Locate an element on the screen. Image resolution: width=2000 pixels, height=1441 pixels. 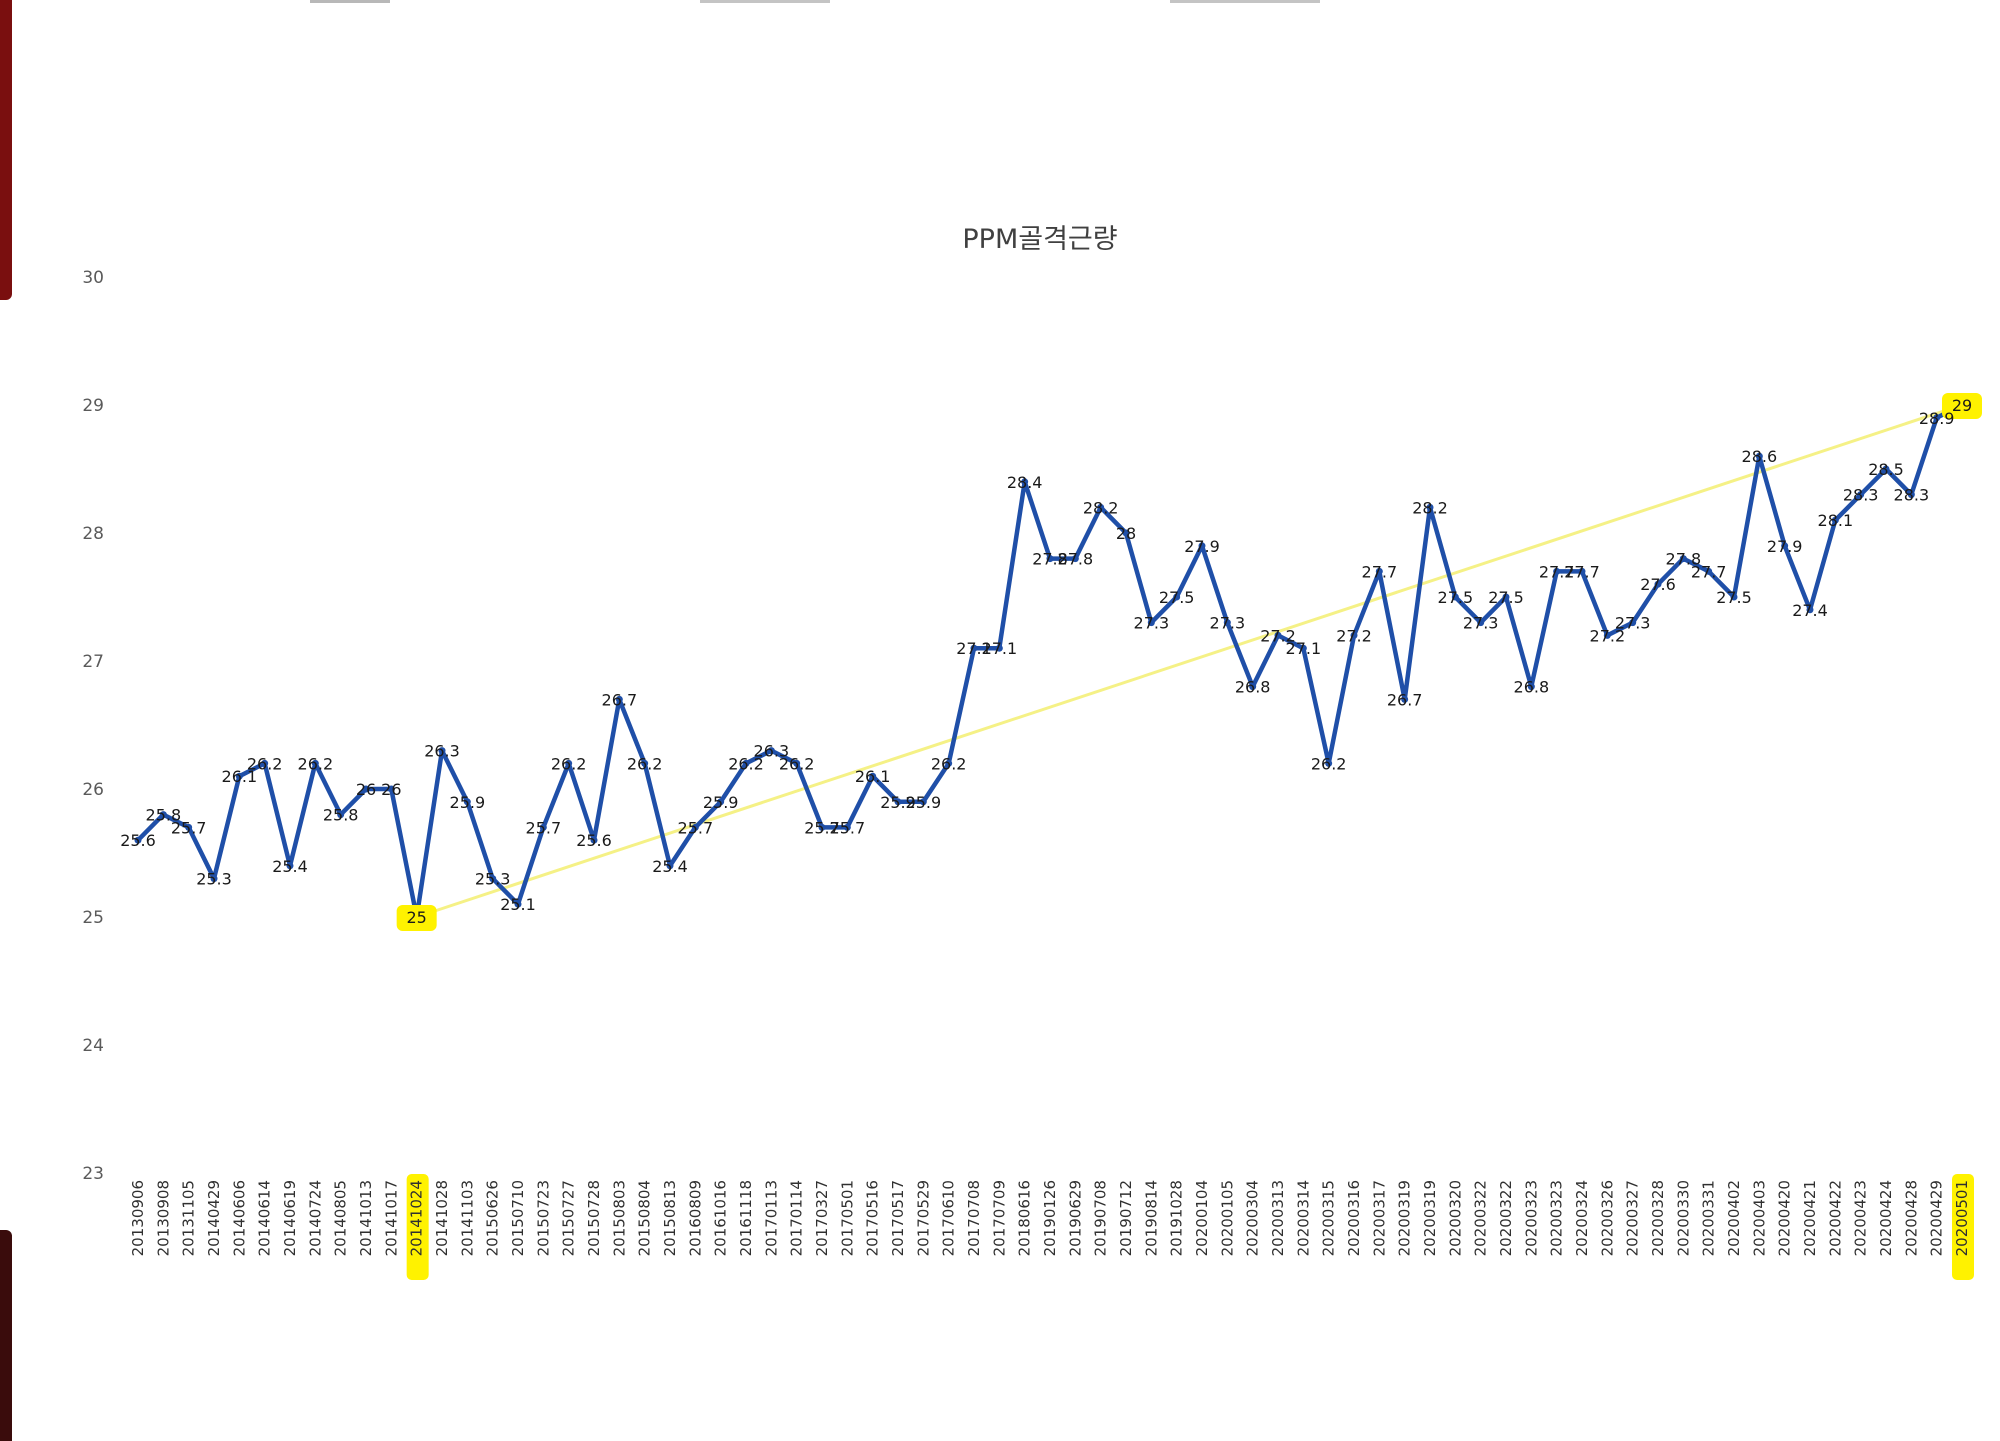
x-label-highlight is located at coordinates (1963, 1227).